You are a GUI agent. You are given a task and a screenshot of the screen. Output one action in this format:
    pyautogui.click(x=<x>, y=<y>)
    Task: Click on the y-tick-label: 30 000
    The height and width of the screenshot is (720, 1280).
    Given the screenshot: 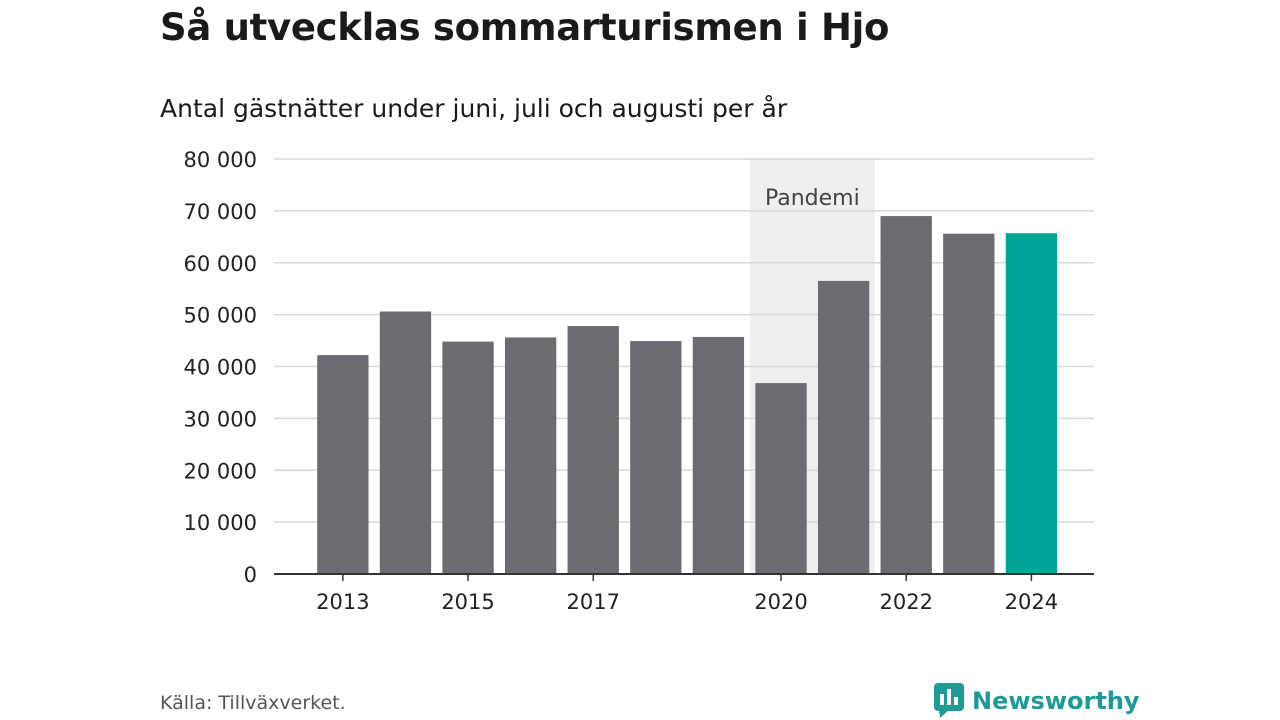 What is the action you would take?
    pyautogui.click(x=220, y=419)
    